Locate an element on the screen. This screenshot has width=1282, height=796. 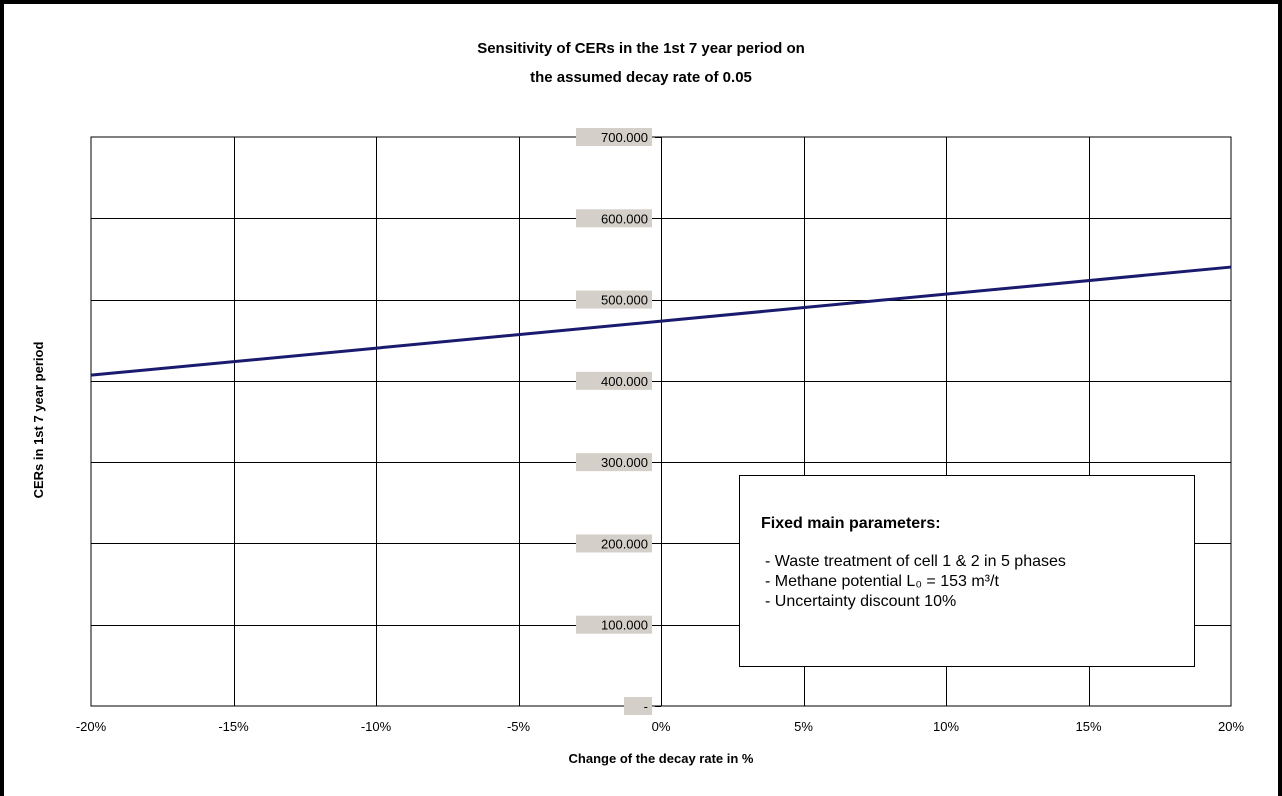
y-tick-label: 600.000 is located at coordinates (624, 218).